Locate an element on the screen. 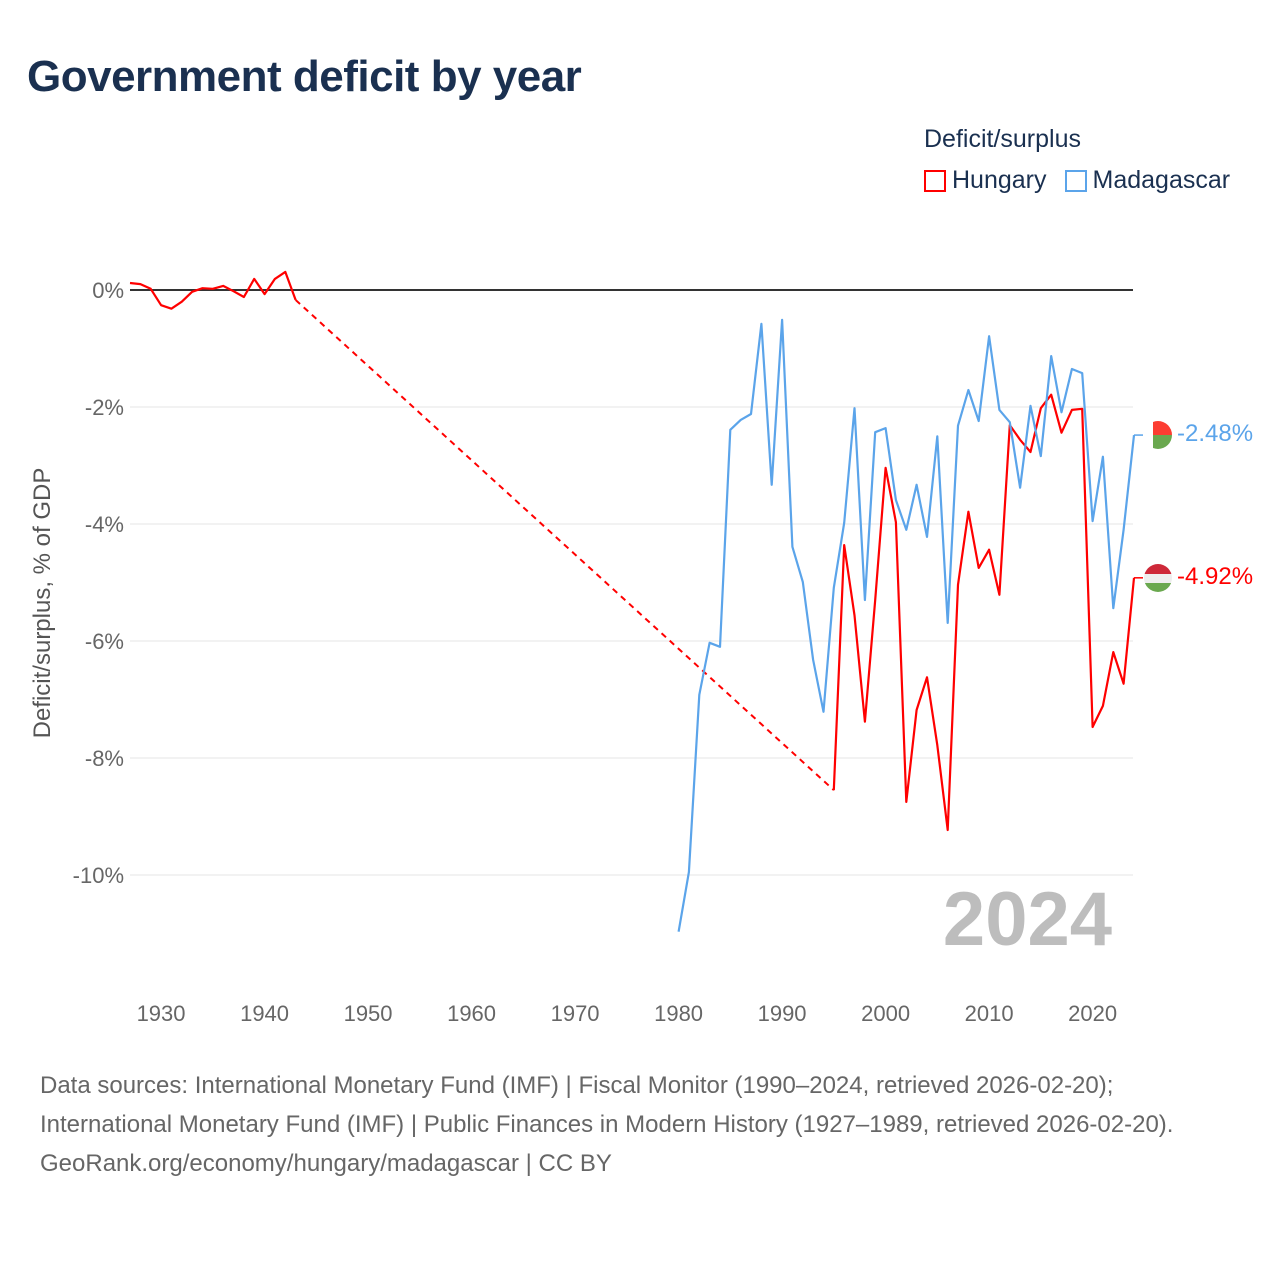 The image size is (1280, 1280). x-tick-label: 1950 is located at coordinates (368, 1013).